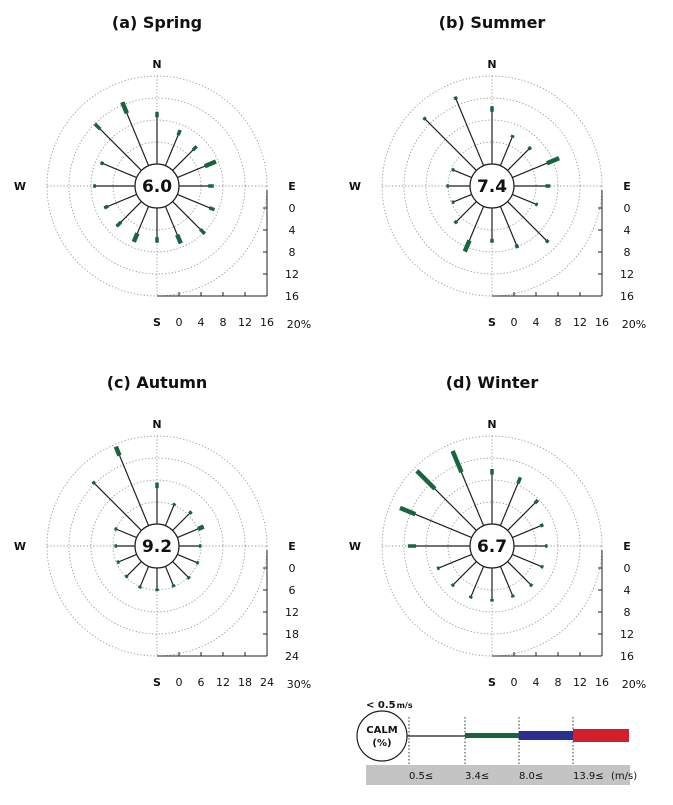 The image size is (673, 805). I want to click on petal-bar-ne, so click(190, 512).